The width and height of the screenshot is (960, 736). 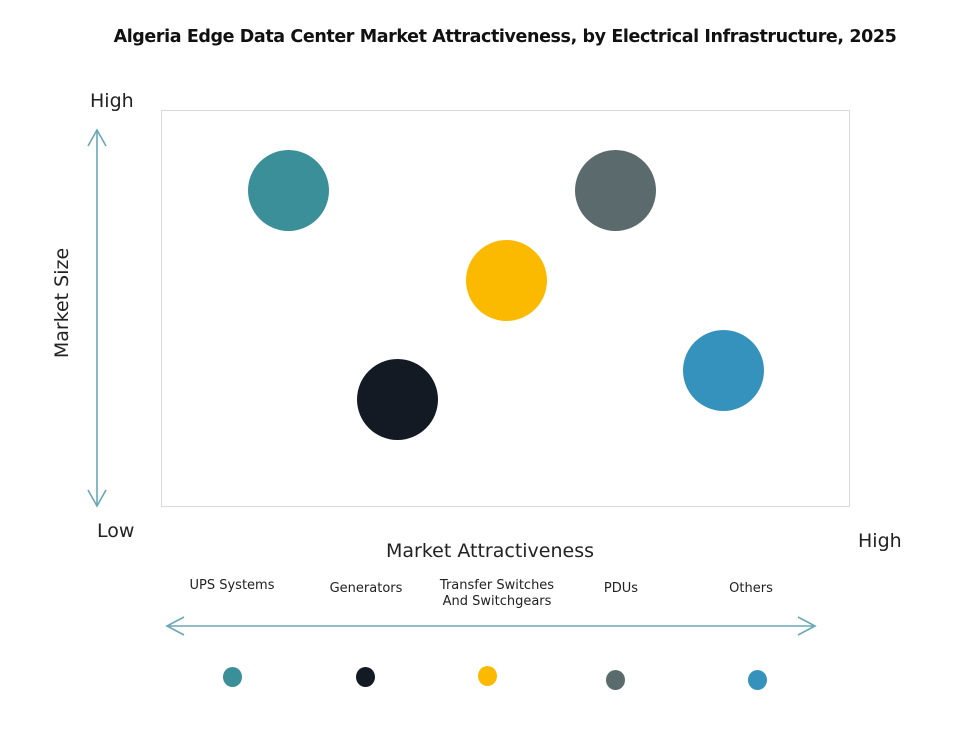 I want to click on bubble-pdus, so click(x=615, y=190).